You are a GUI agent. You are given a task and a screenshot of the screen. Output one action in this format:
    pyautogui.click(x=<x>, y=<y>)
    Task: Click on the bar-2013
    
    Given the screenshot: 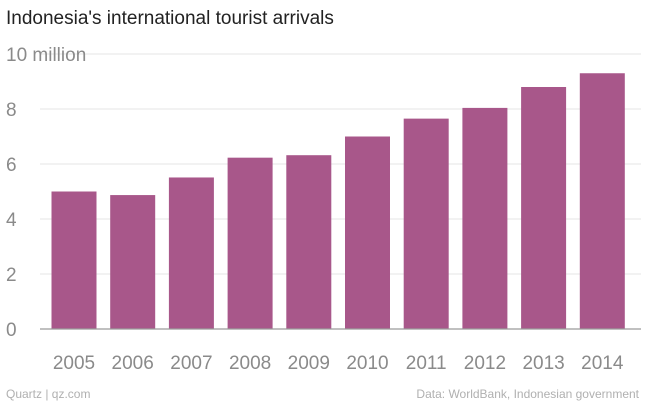 What is the action you would take?
    pyautogui.click(x=544, y=208)
    